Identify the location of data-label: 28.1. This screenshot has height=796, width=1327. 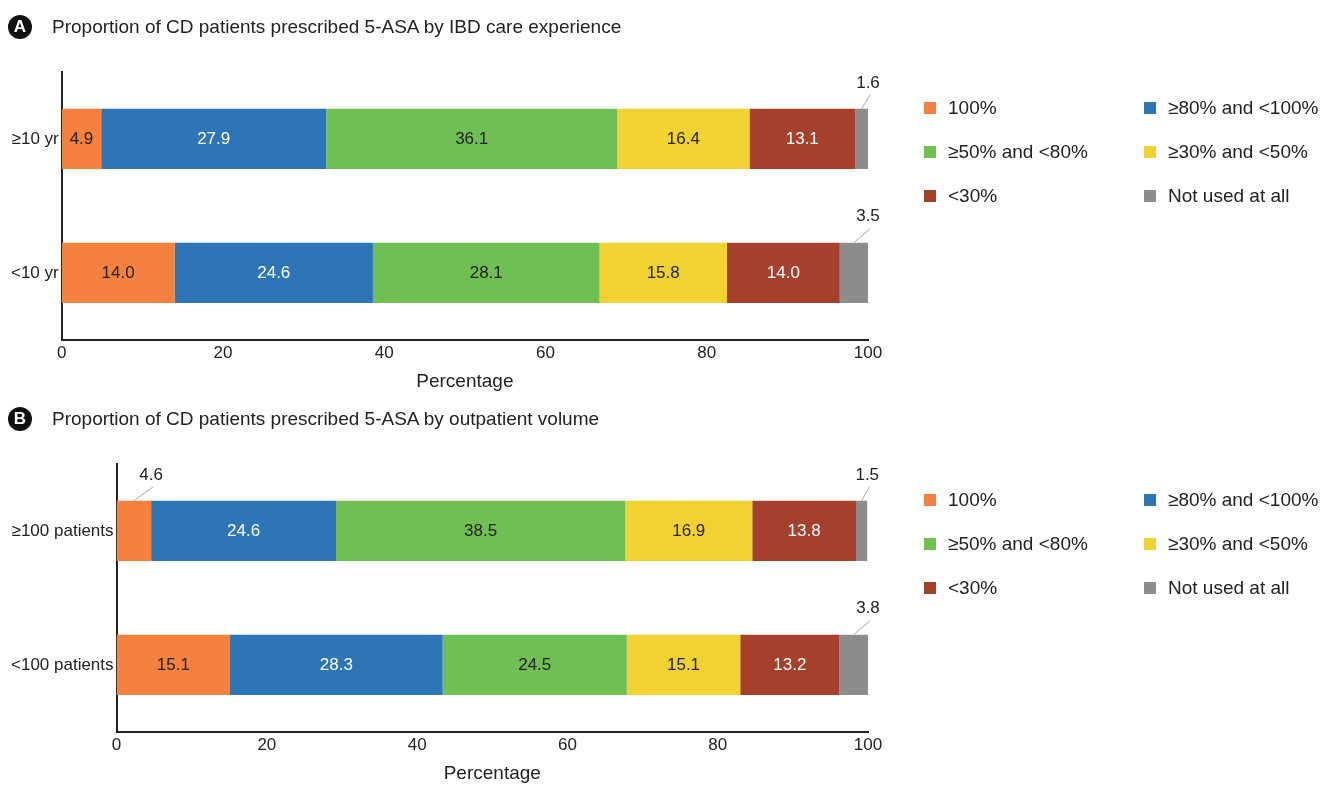
(486, 272).